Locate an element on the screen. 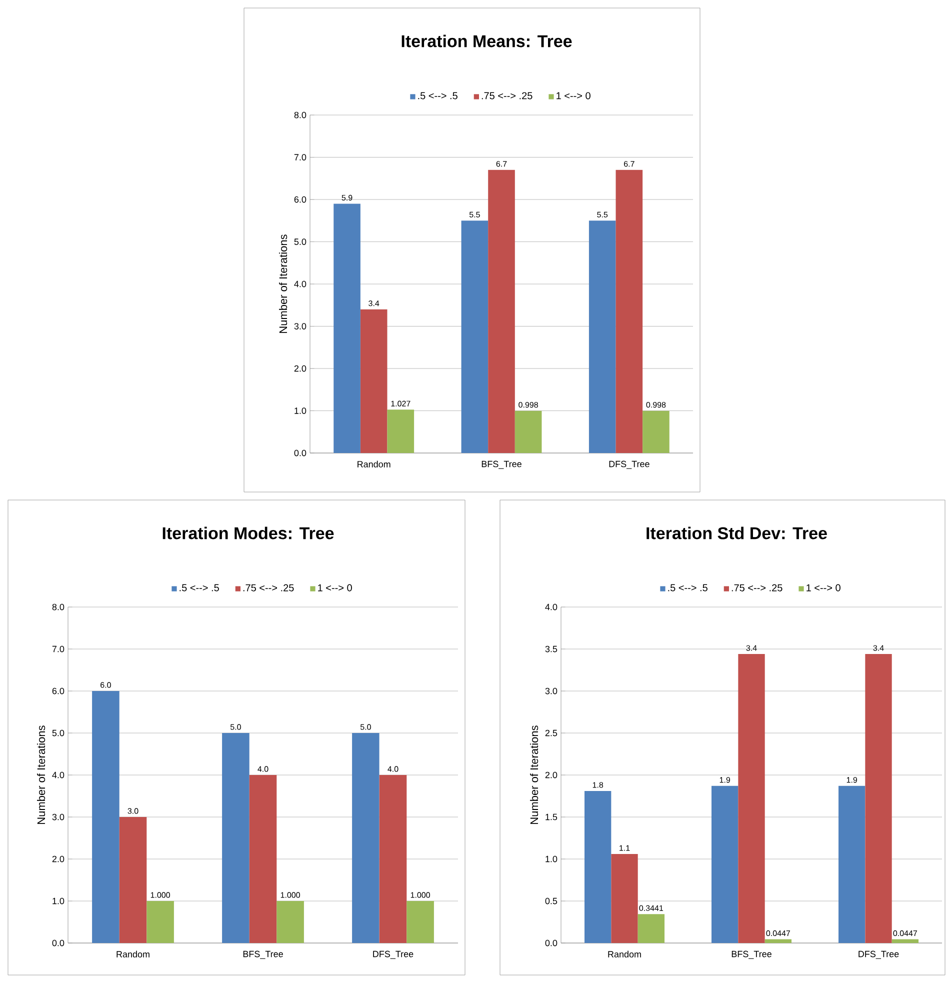 The image size is (950, 982). y-tick-label: 2.5 is located at coordinates (551, 733).